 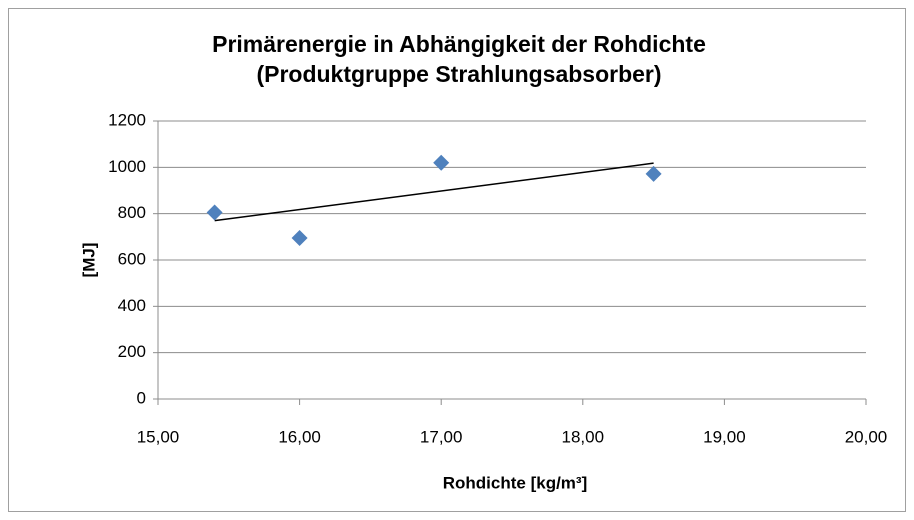 I want to click on x-axis-title: Rohdichte [kg/m³], so click(x=515, y=482).